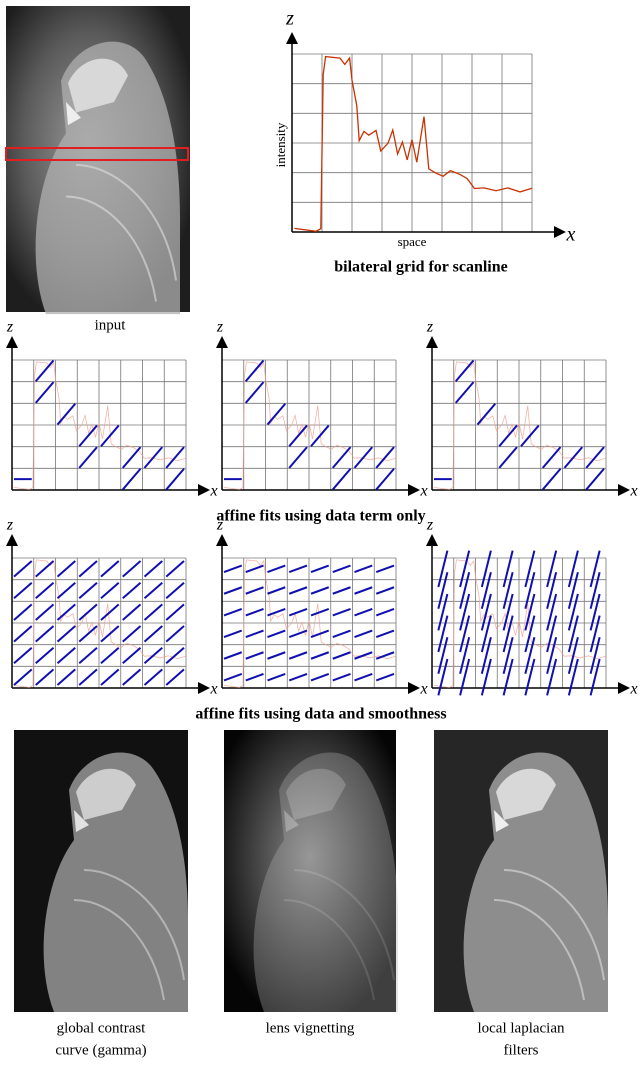 The image size is (642, 1068). What do you see at coordinates (280, 144) in the screenshot?
I see `y-label: intensity` at bounding box center [280, 144].